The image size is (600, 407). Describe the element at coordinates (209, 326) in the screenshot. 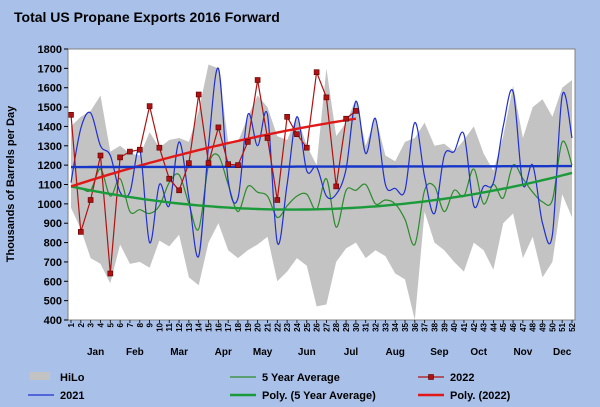

I see `x-tick-label-15: 15` at that location.